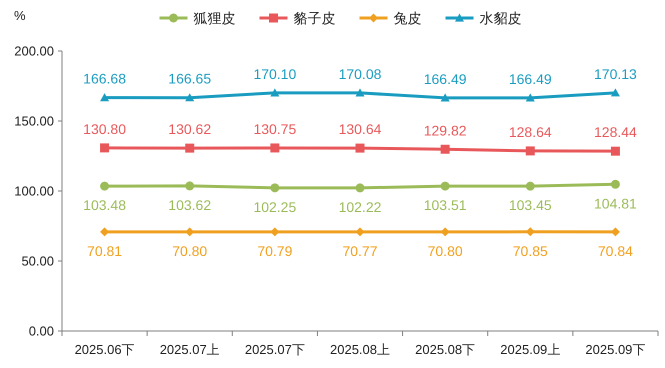 This screenshot has height=368, width=665. Describe the element at coordinates (34, 51) in the screenshot. I see `y-tick-label: 200.00` at that location.